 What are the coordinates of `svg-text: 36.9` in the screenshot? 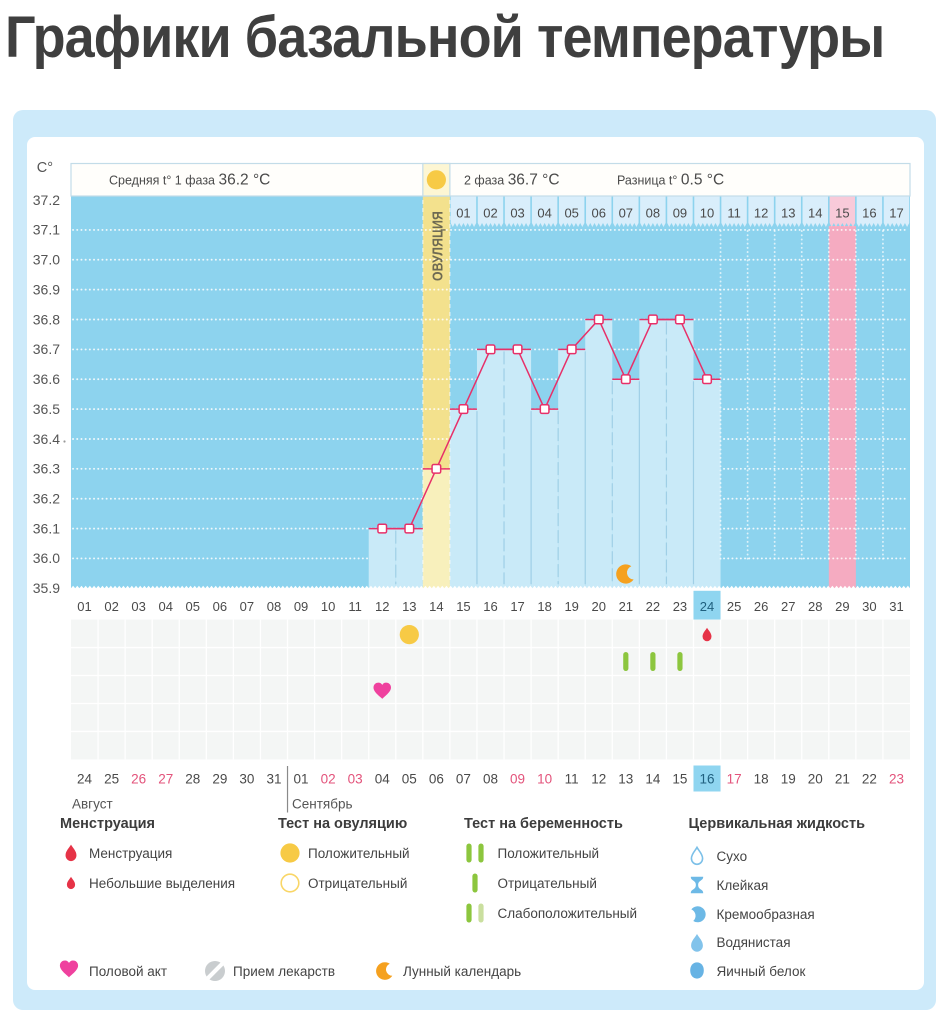 It's located at (46, 289).